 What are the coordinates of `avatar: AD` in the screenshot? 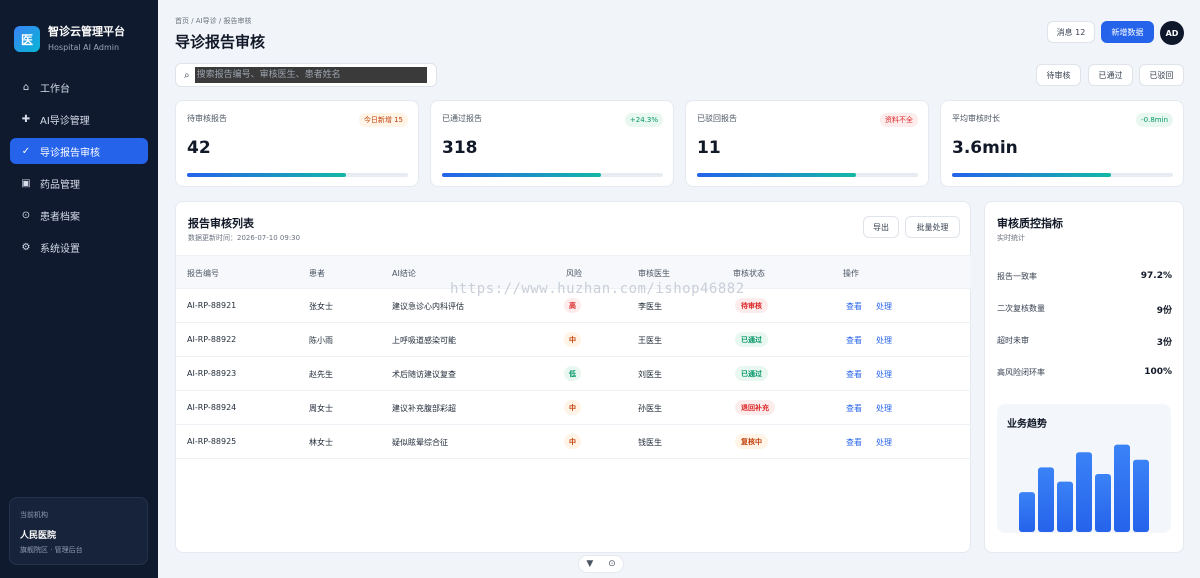 It's located at (1172, 33).